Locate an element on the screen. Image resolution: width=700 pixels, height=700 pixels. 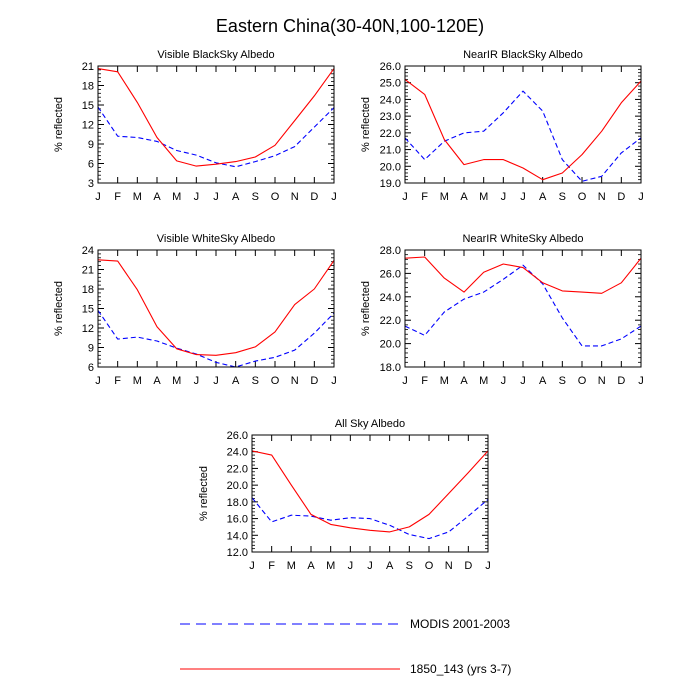
panel-title: All Sky Albedo is located at coordinates (370, 424).